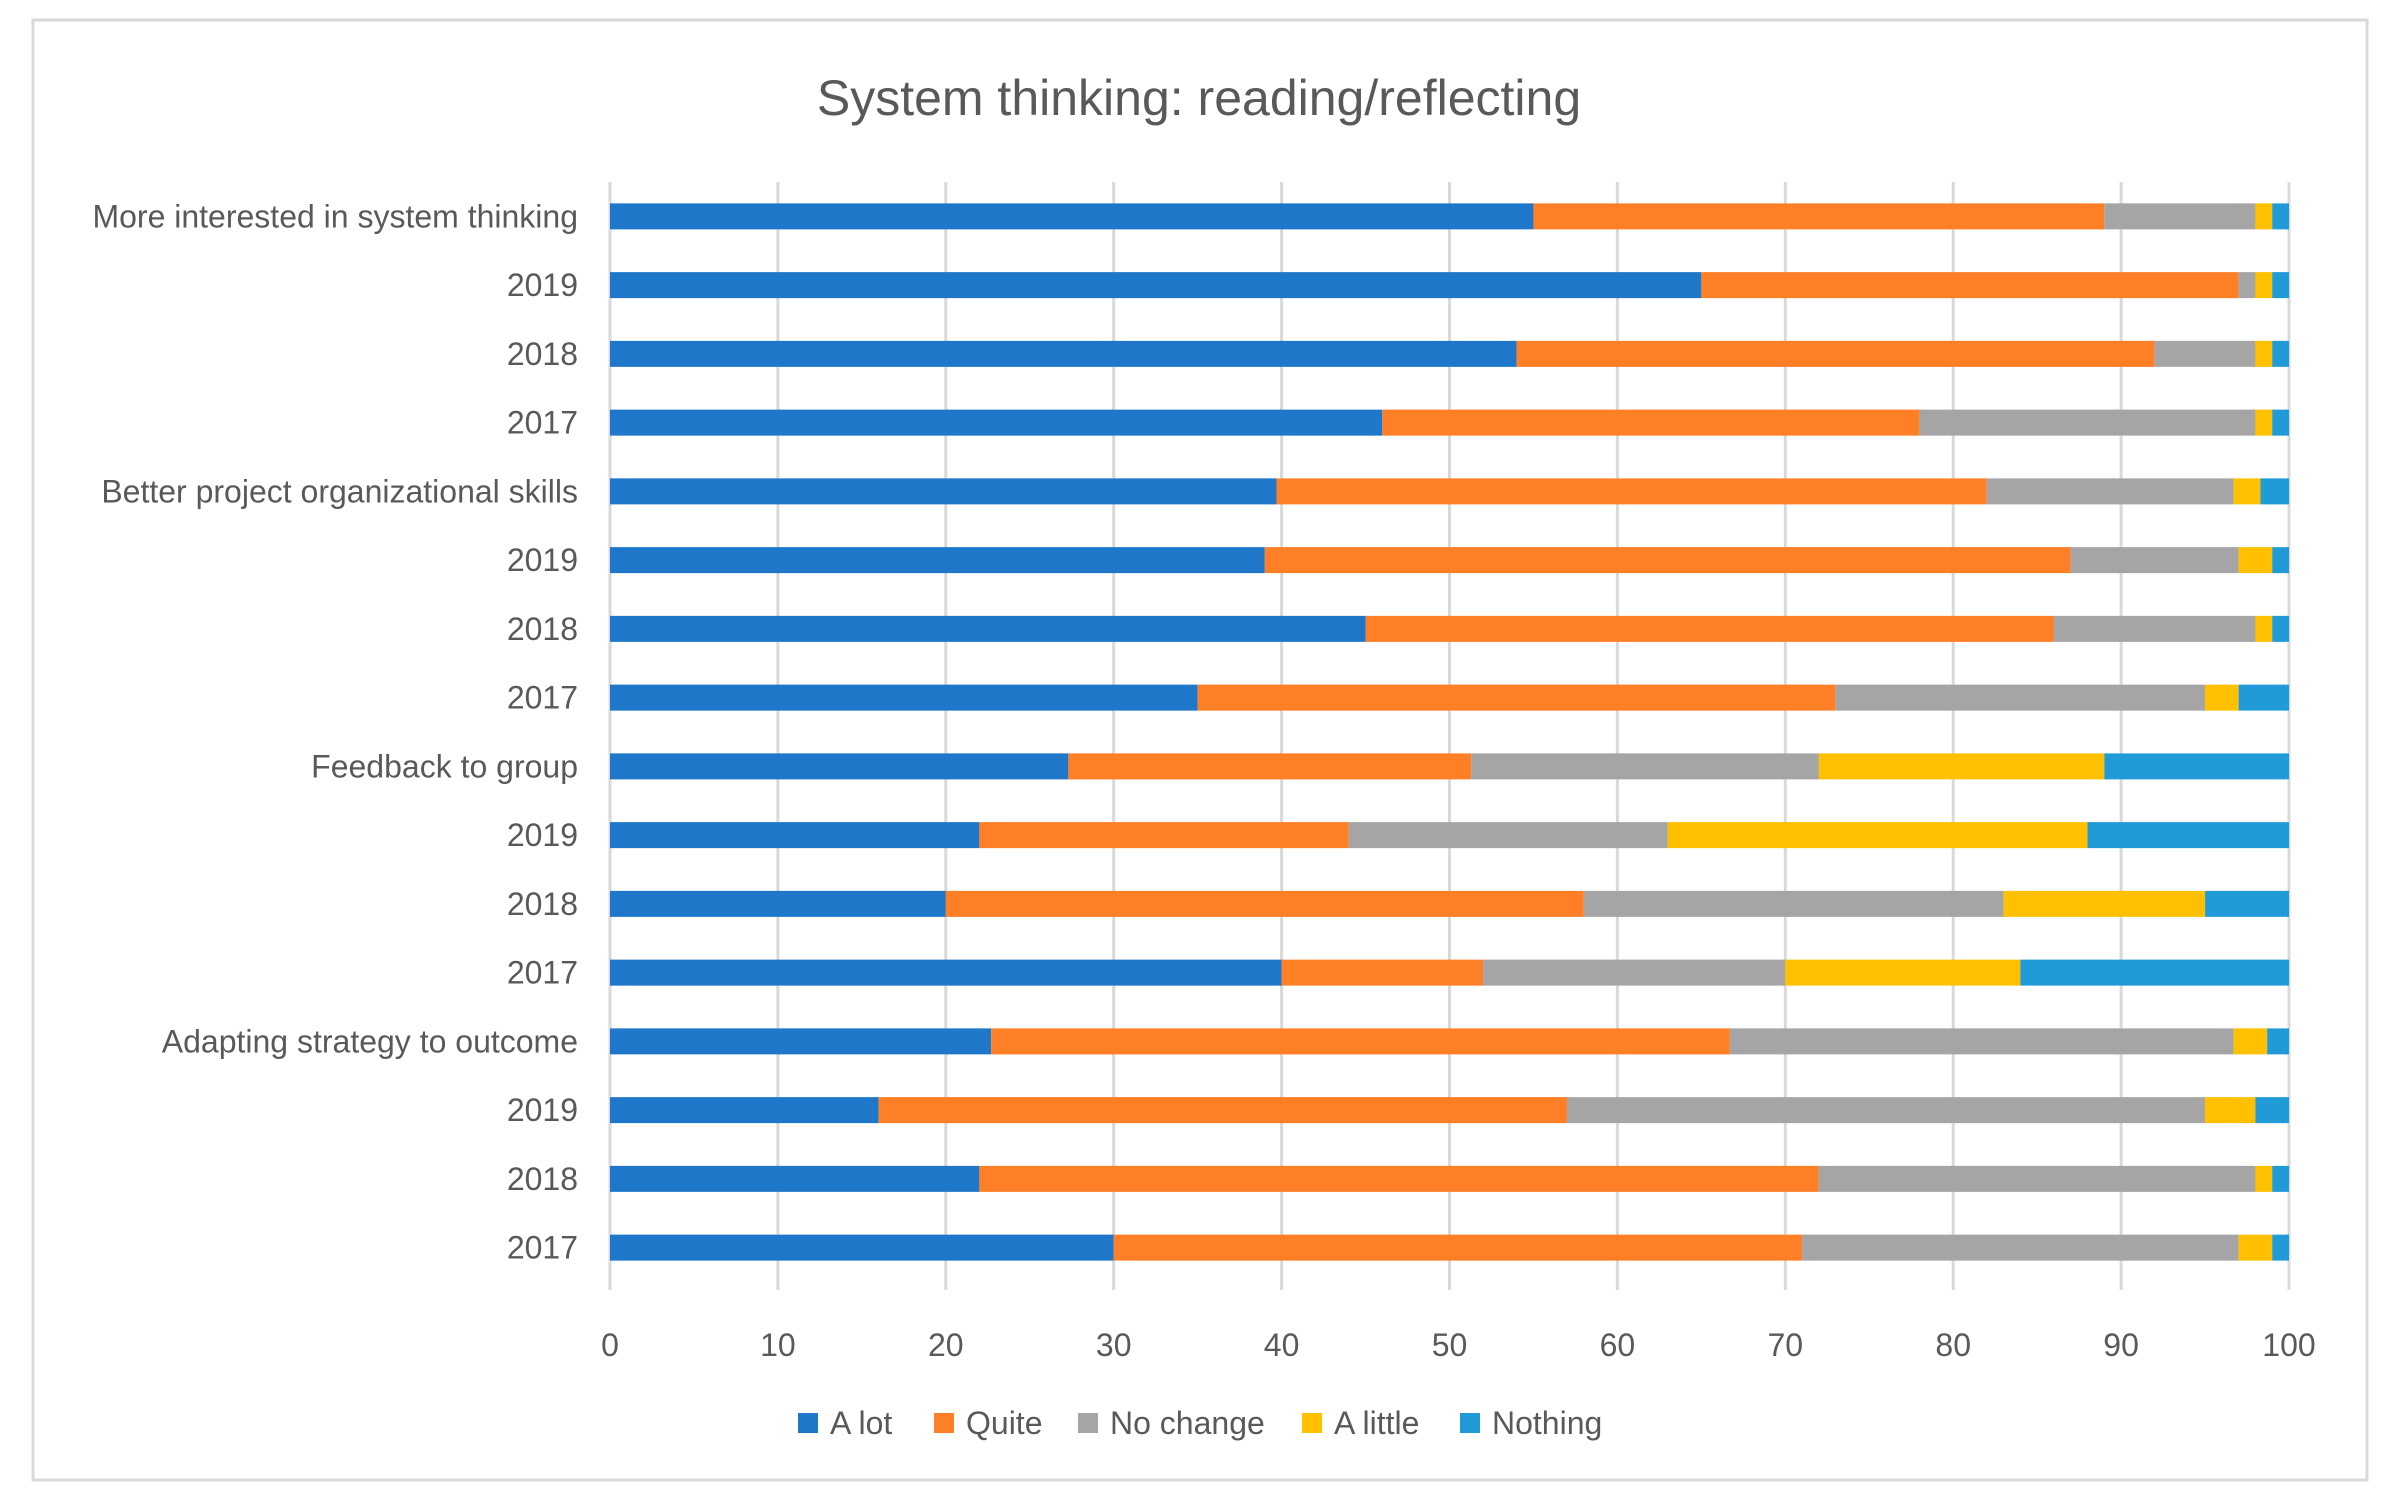  I want to click on legend-label: No change, so click(1187, 1423).